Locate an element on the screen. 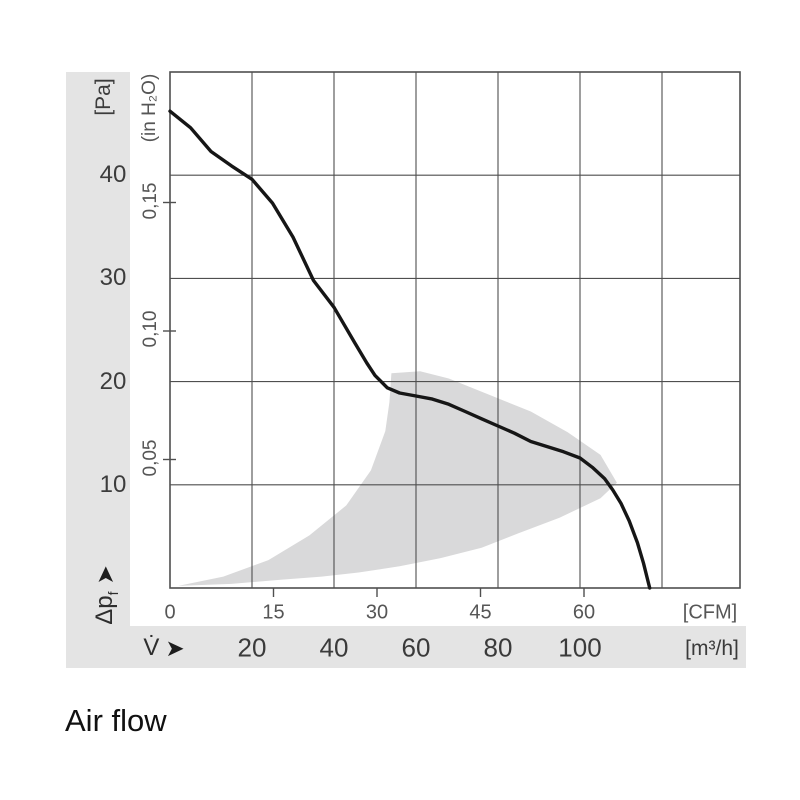  x-axis-band is located at coordinates (406, 647).